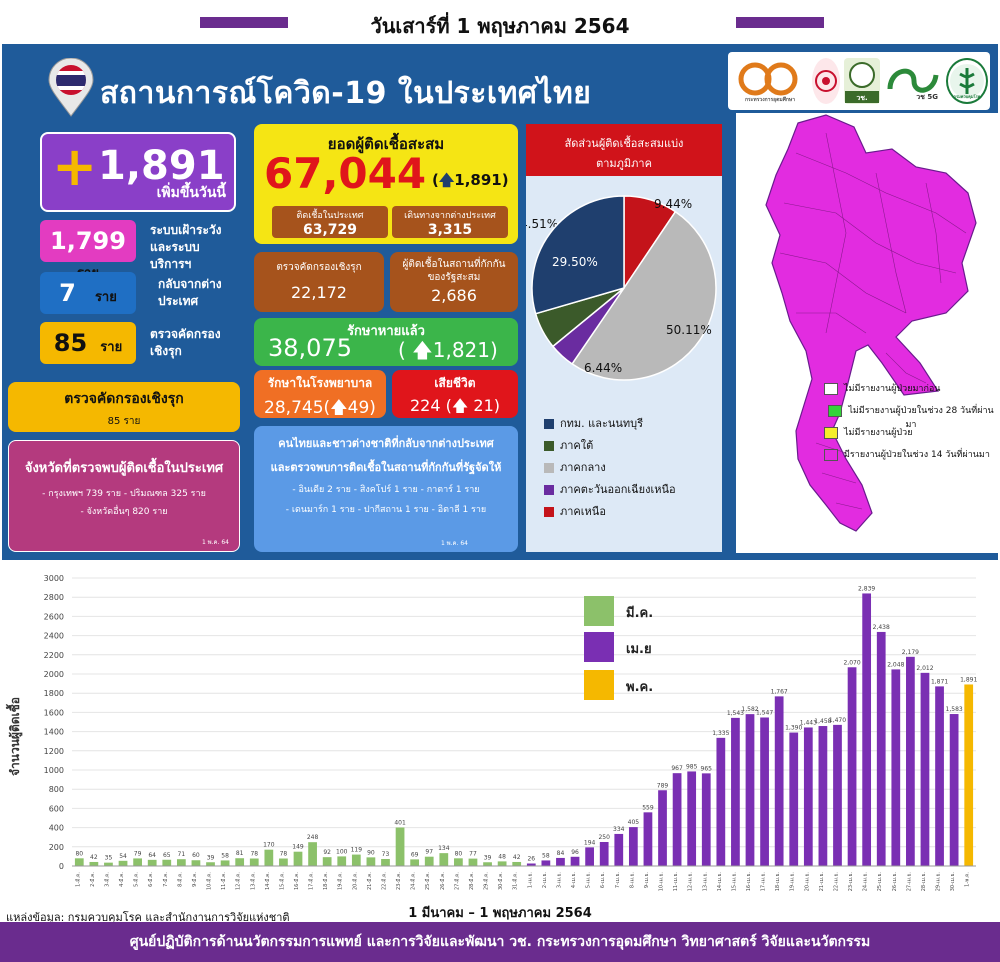 This screenshot has height=962, width=1000. I want to click on pie-legend-1-label: ภาคใต้, so click(577, 445).